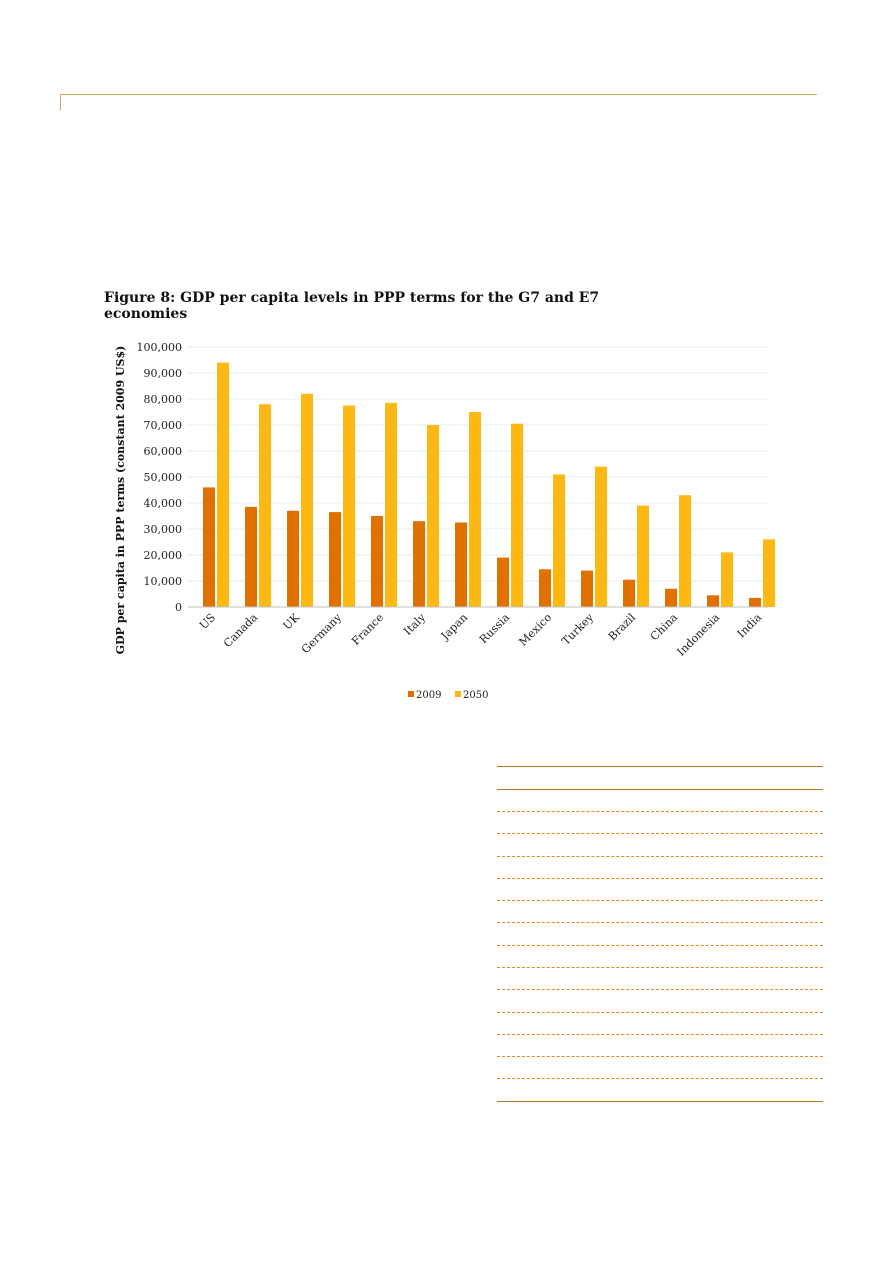 The height and width of the screenshot is (1263, 893). What do you see at coordinates (163, 477) in the screenshot?
I see `y-tick-label: 50,000` at bounding box center [163, 477].